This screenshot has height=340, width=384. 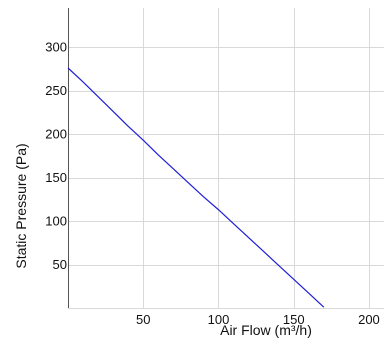 I want to click on y-tick-label: 300, so click(x=56, y=47).